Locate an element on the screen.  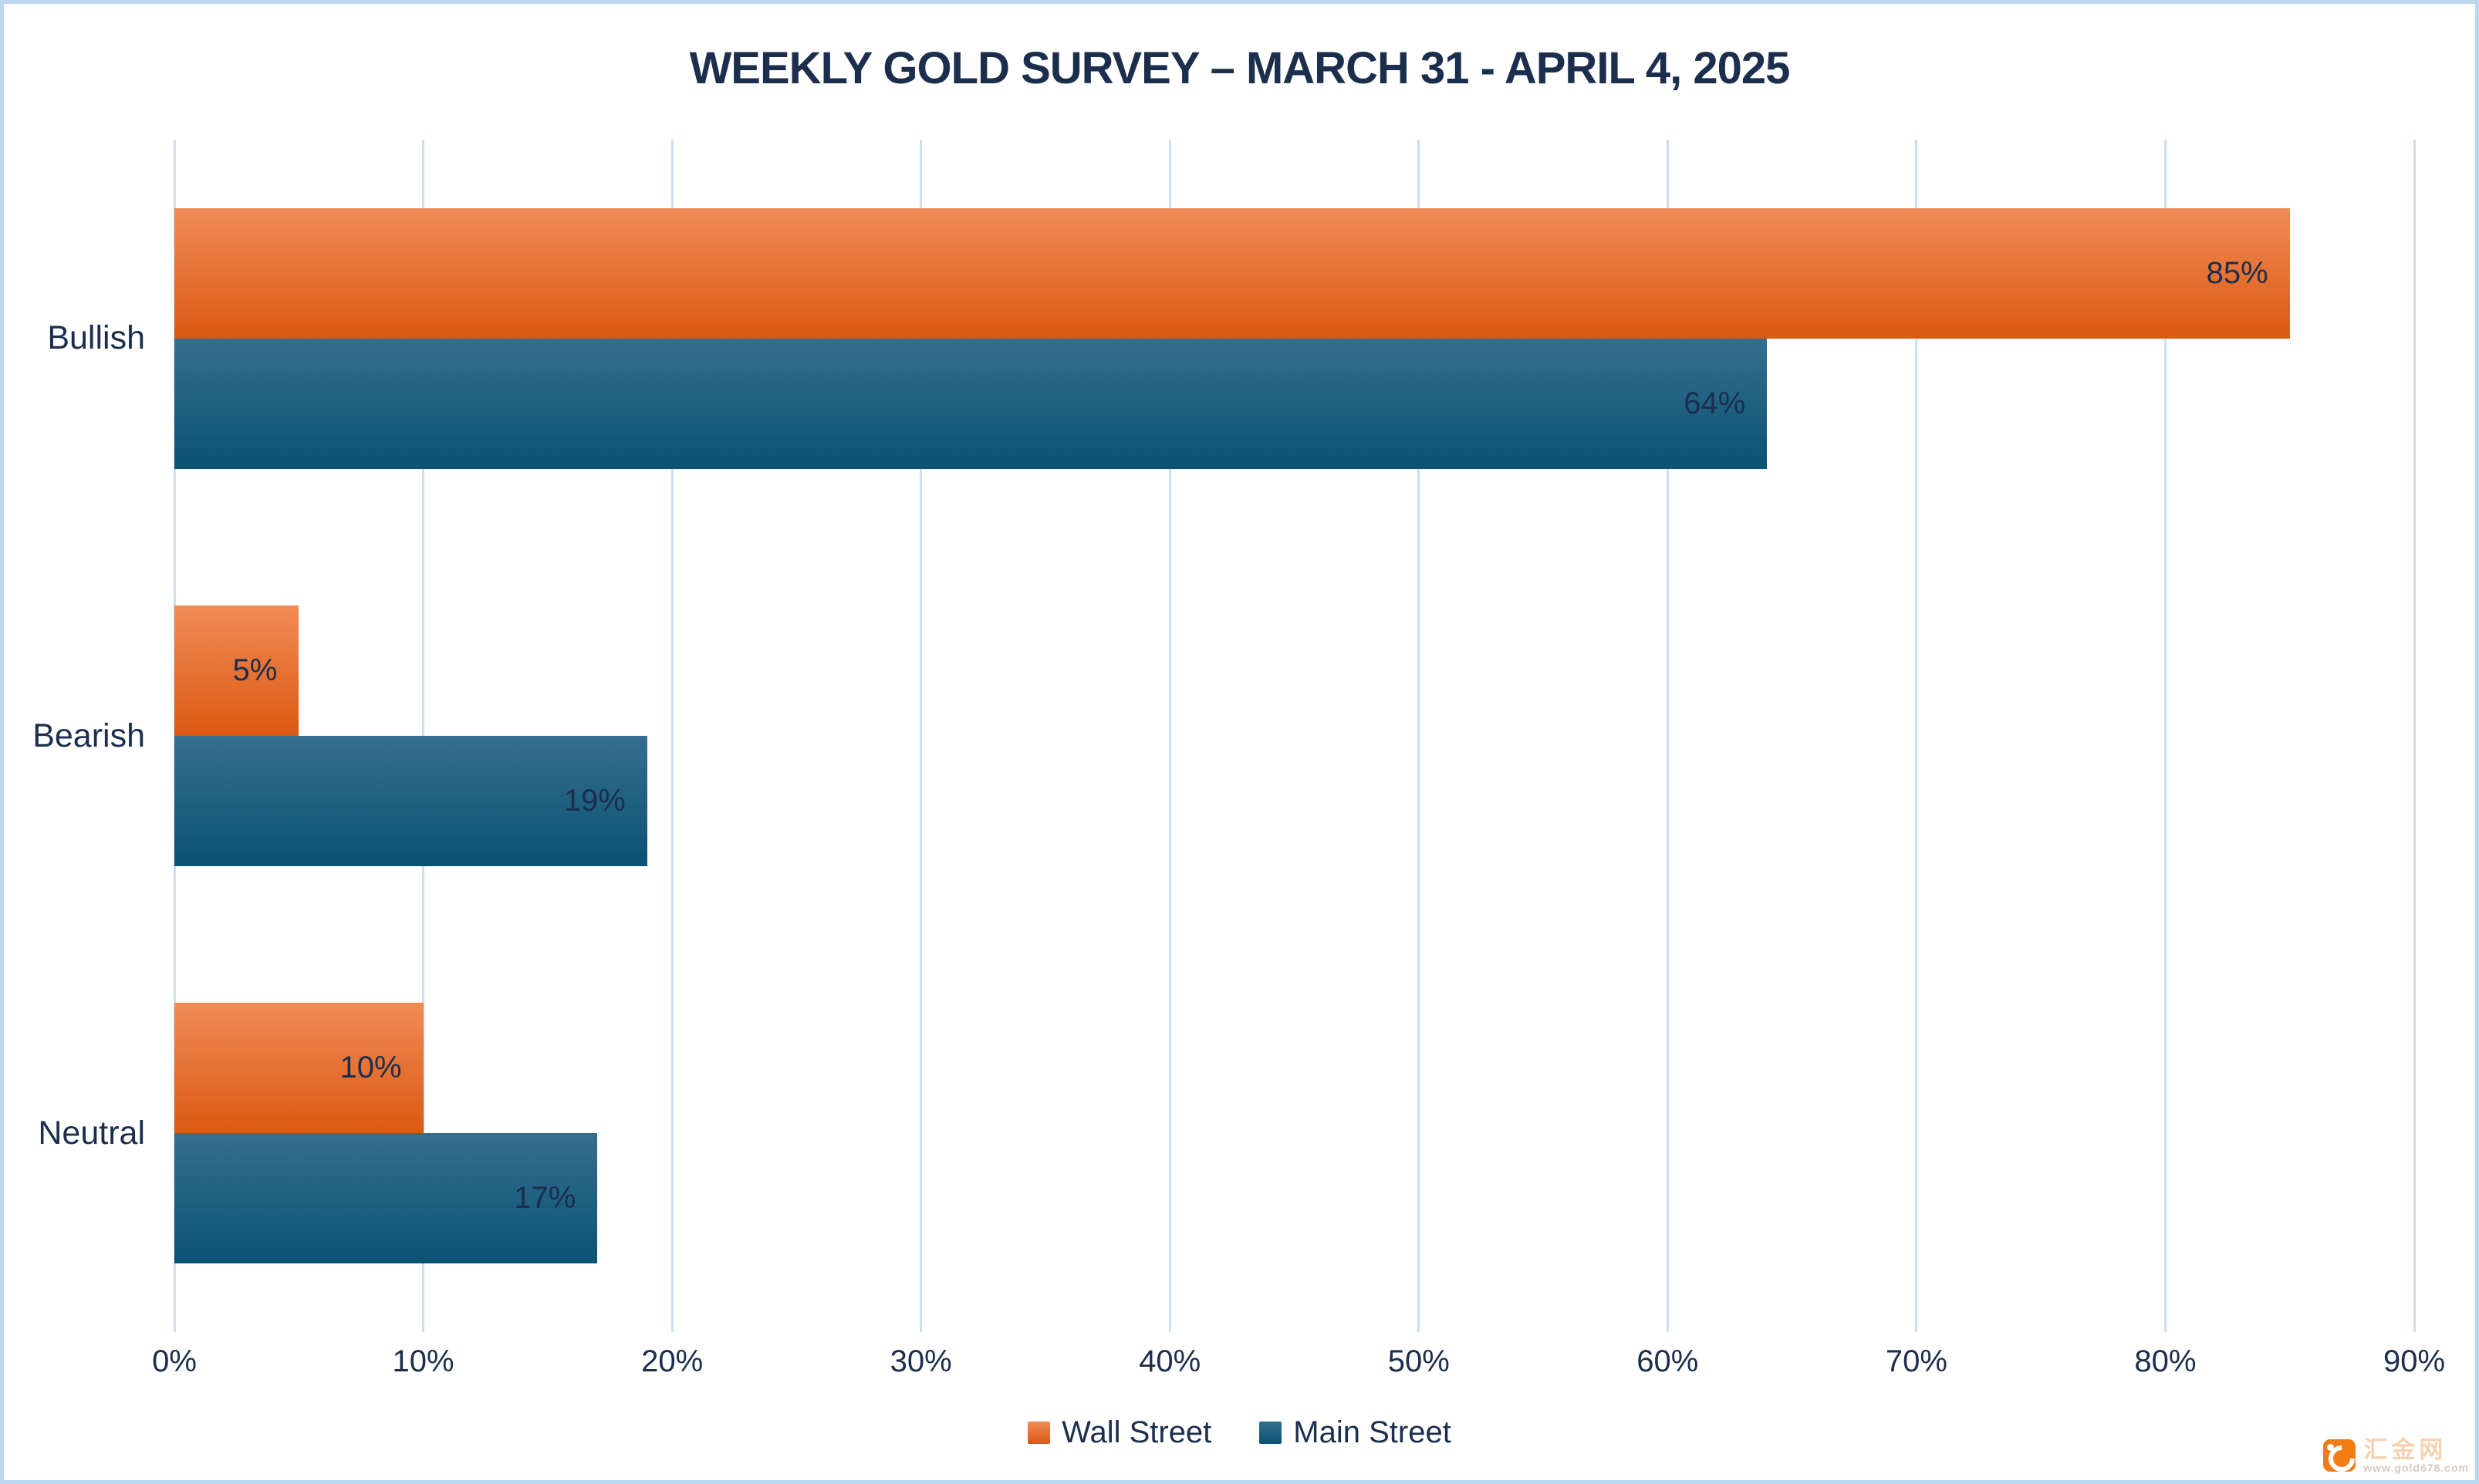
watermark-site-url: www.gold678.com is located at coordinates (2416, 1468).